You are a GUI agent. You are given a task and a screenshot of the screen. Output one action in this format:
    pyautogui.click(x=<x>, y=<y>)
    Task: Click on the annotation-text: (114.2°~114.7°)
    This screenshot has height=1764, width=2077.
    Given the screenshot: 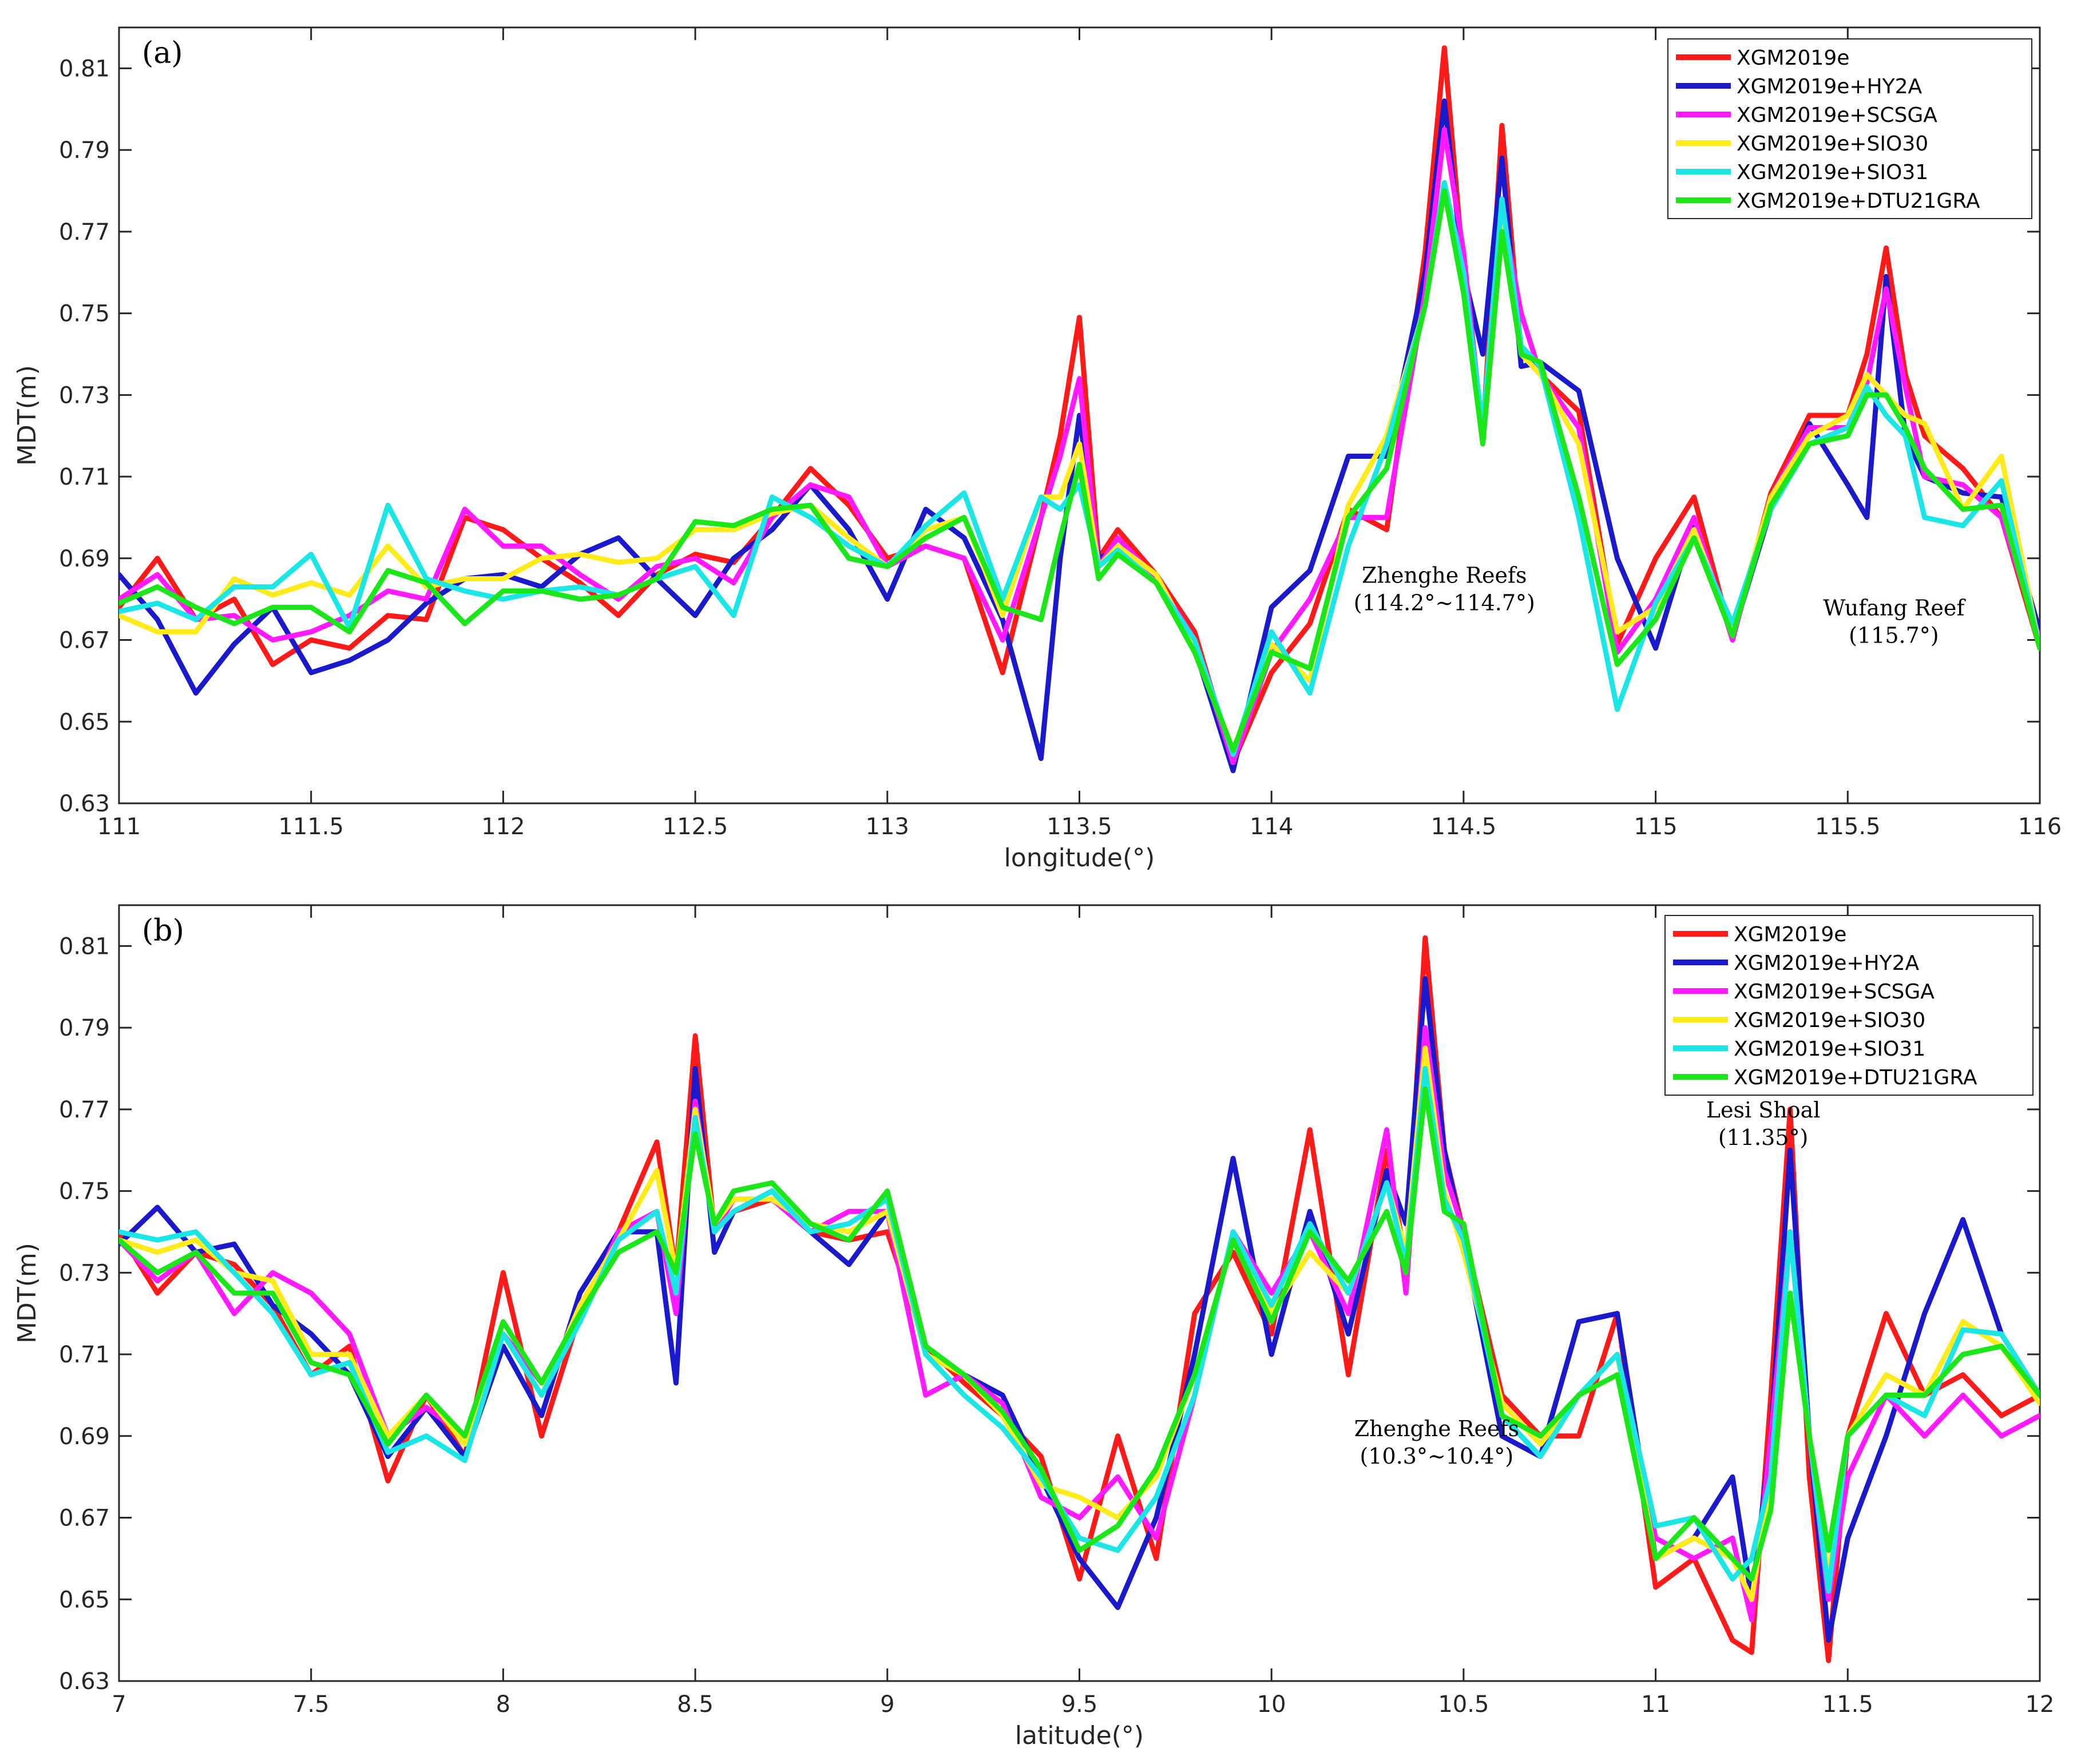 What is the action you would take?
    pyautogui.click(x=1444, y=603)
    